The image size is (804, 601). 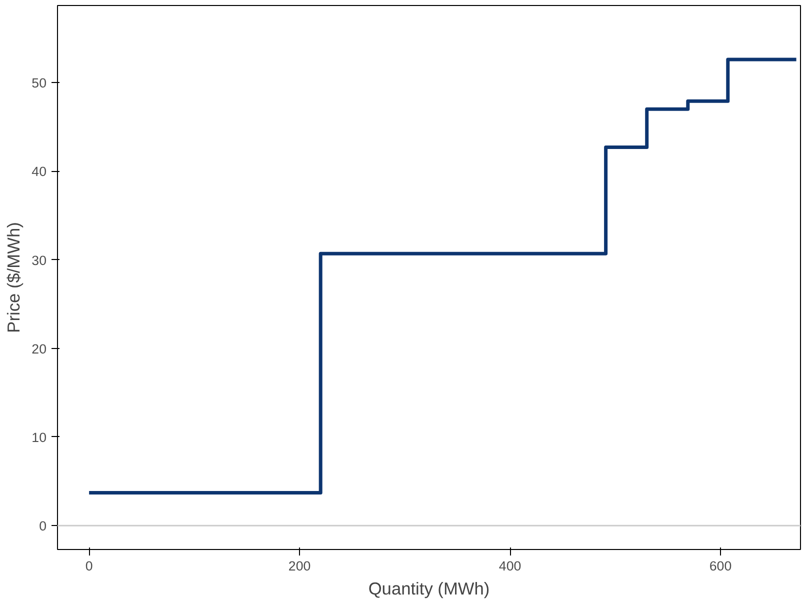 What do you see at coordinates (39, 348) in the screenshot?
I see `y-tick-label: 20` at bounding box center [39, 348].